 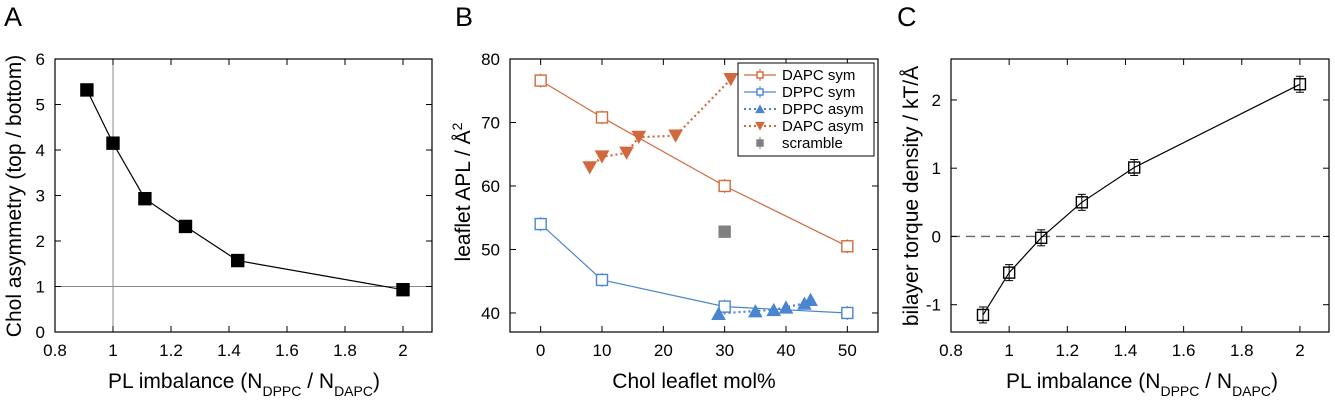 What do you see at coordinates (462, 191) in the screenshot?
I see `panel-b-y-axis-label: leaflet APL / Å2` at bounding box center [462, 191].